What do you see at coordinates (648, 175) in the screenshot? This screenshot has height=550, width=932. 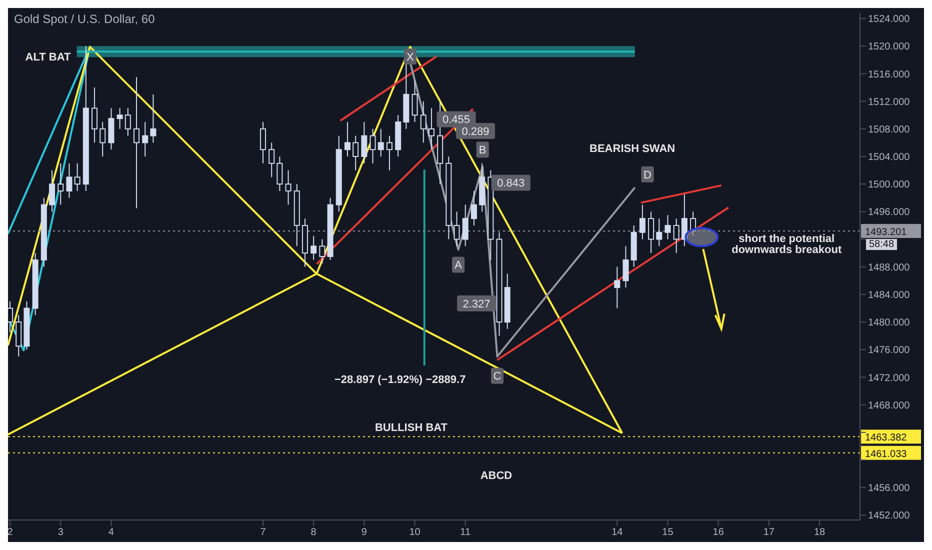 I see `annotation: D` at bounding box center [648, 175].